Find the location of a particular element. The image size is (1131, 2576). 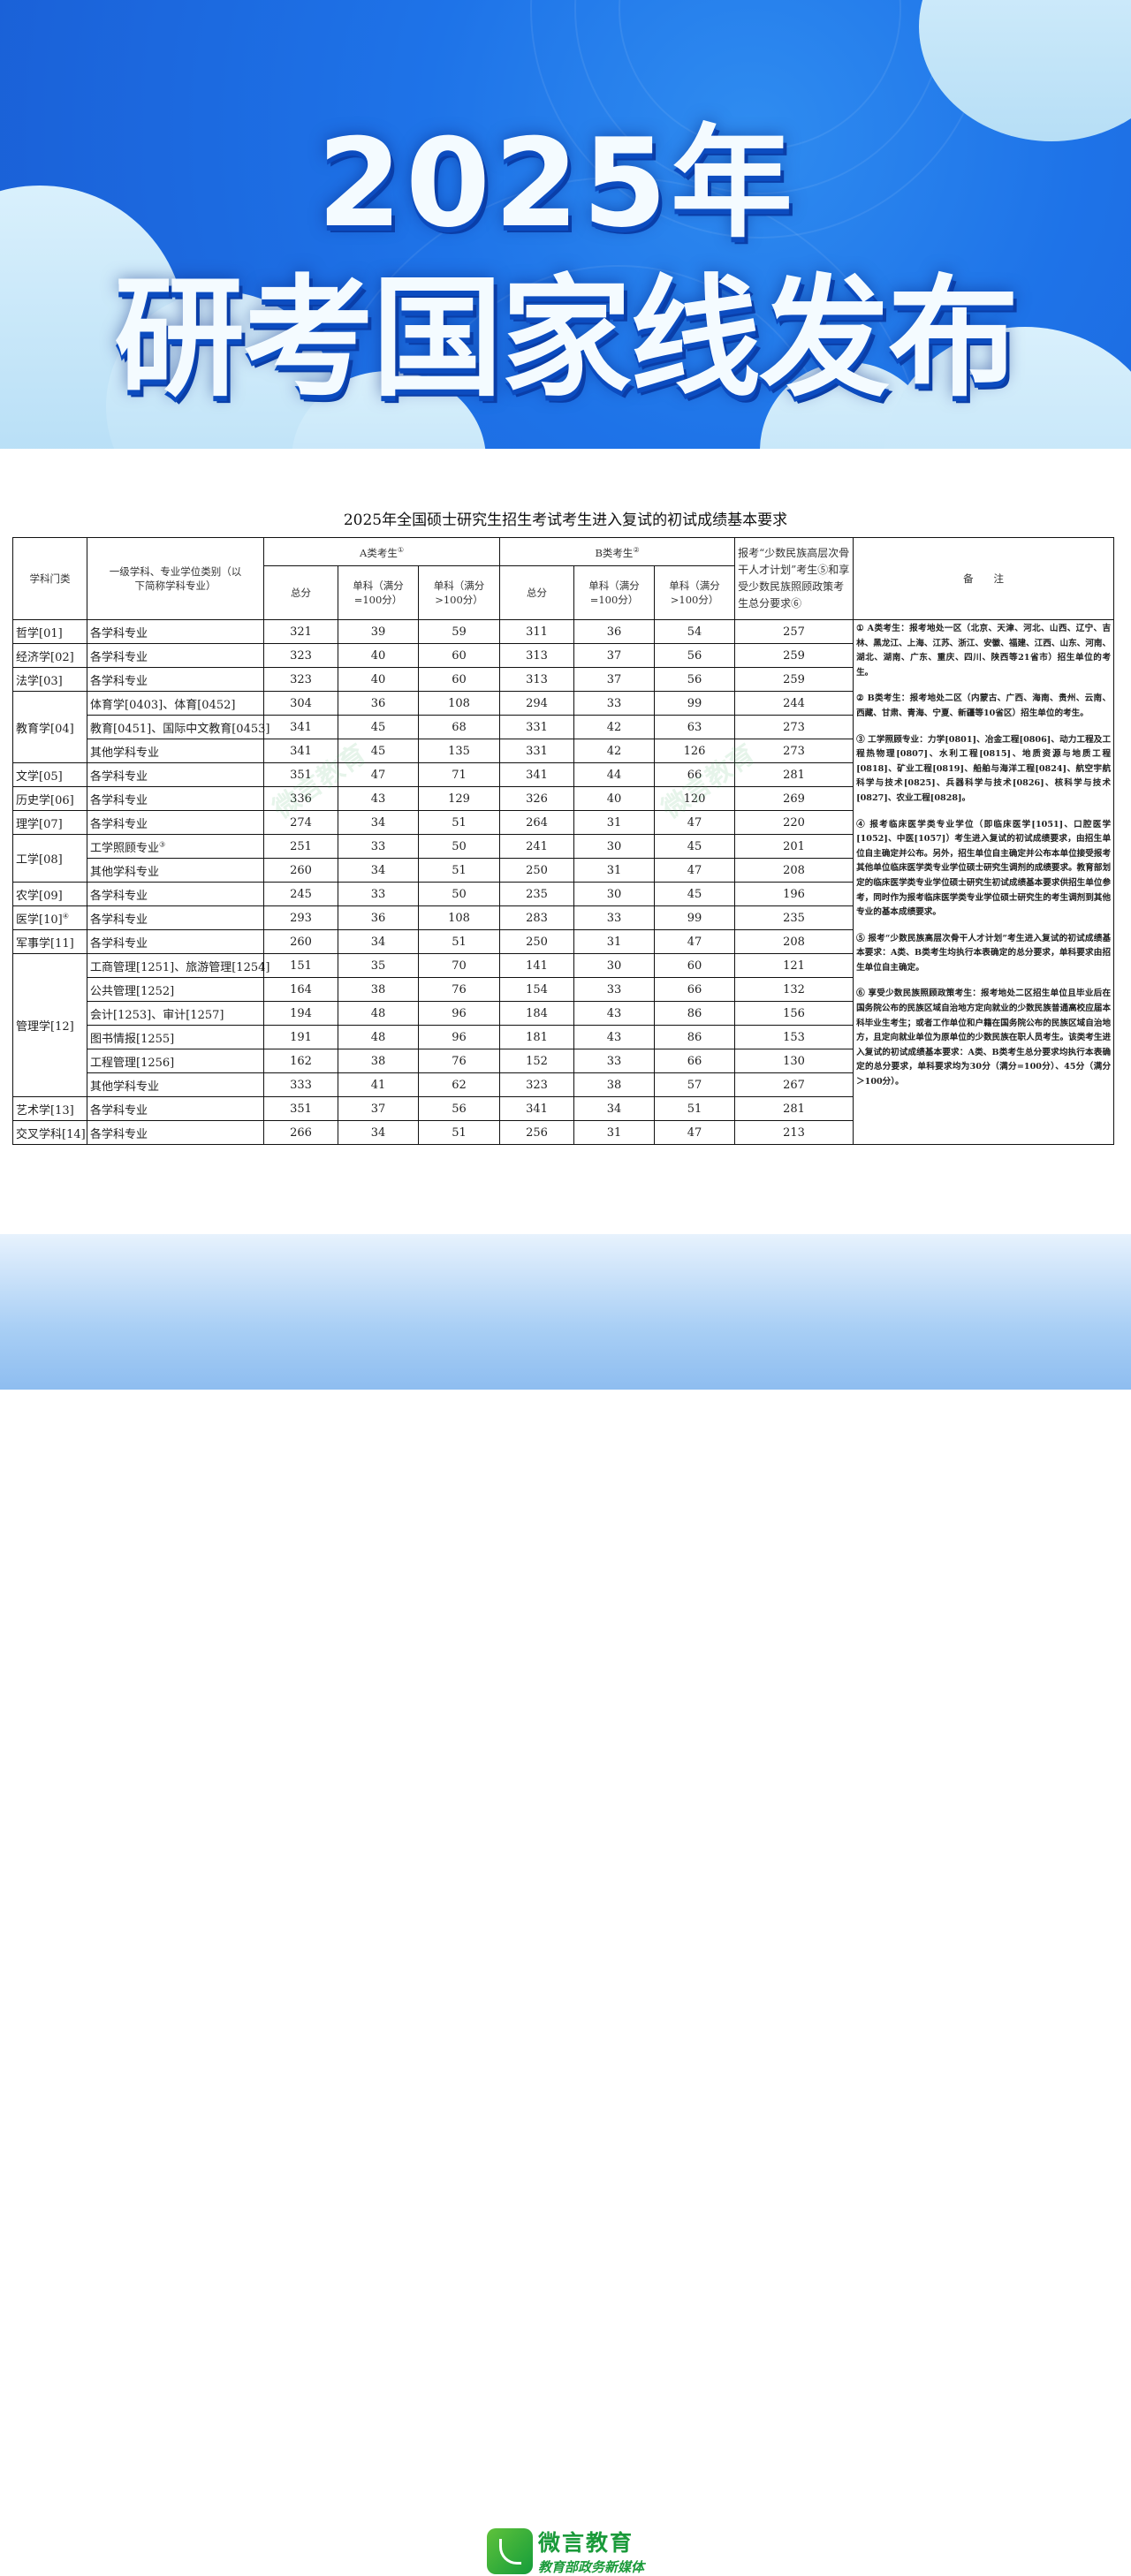

b-score-cell: 60 is located at coordinates (695, 966).